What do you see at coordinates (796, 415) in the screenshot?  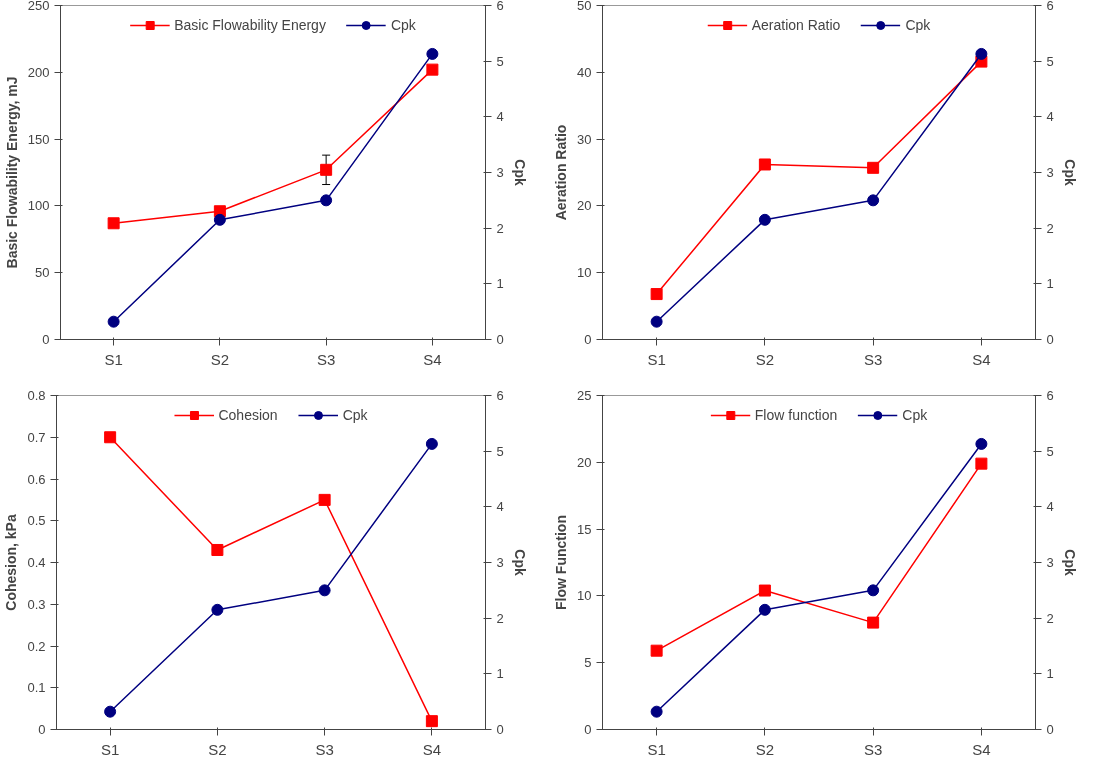 I see `legend-label: Flow function` at bounding box center [796, 415].